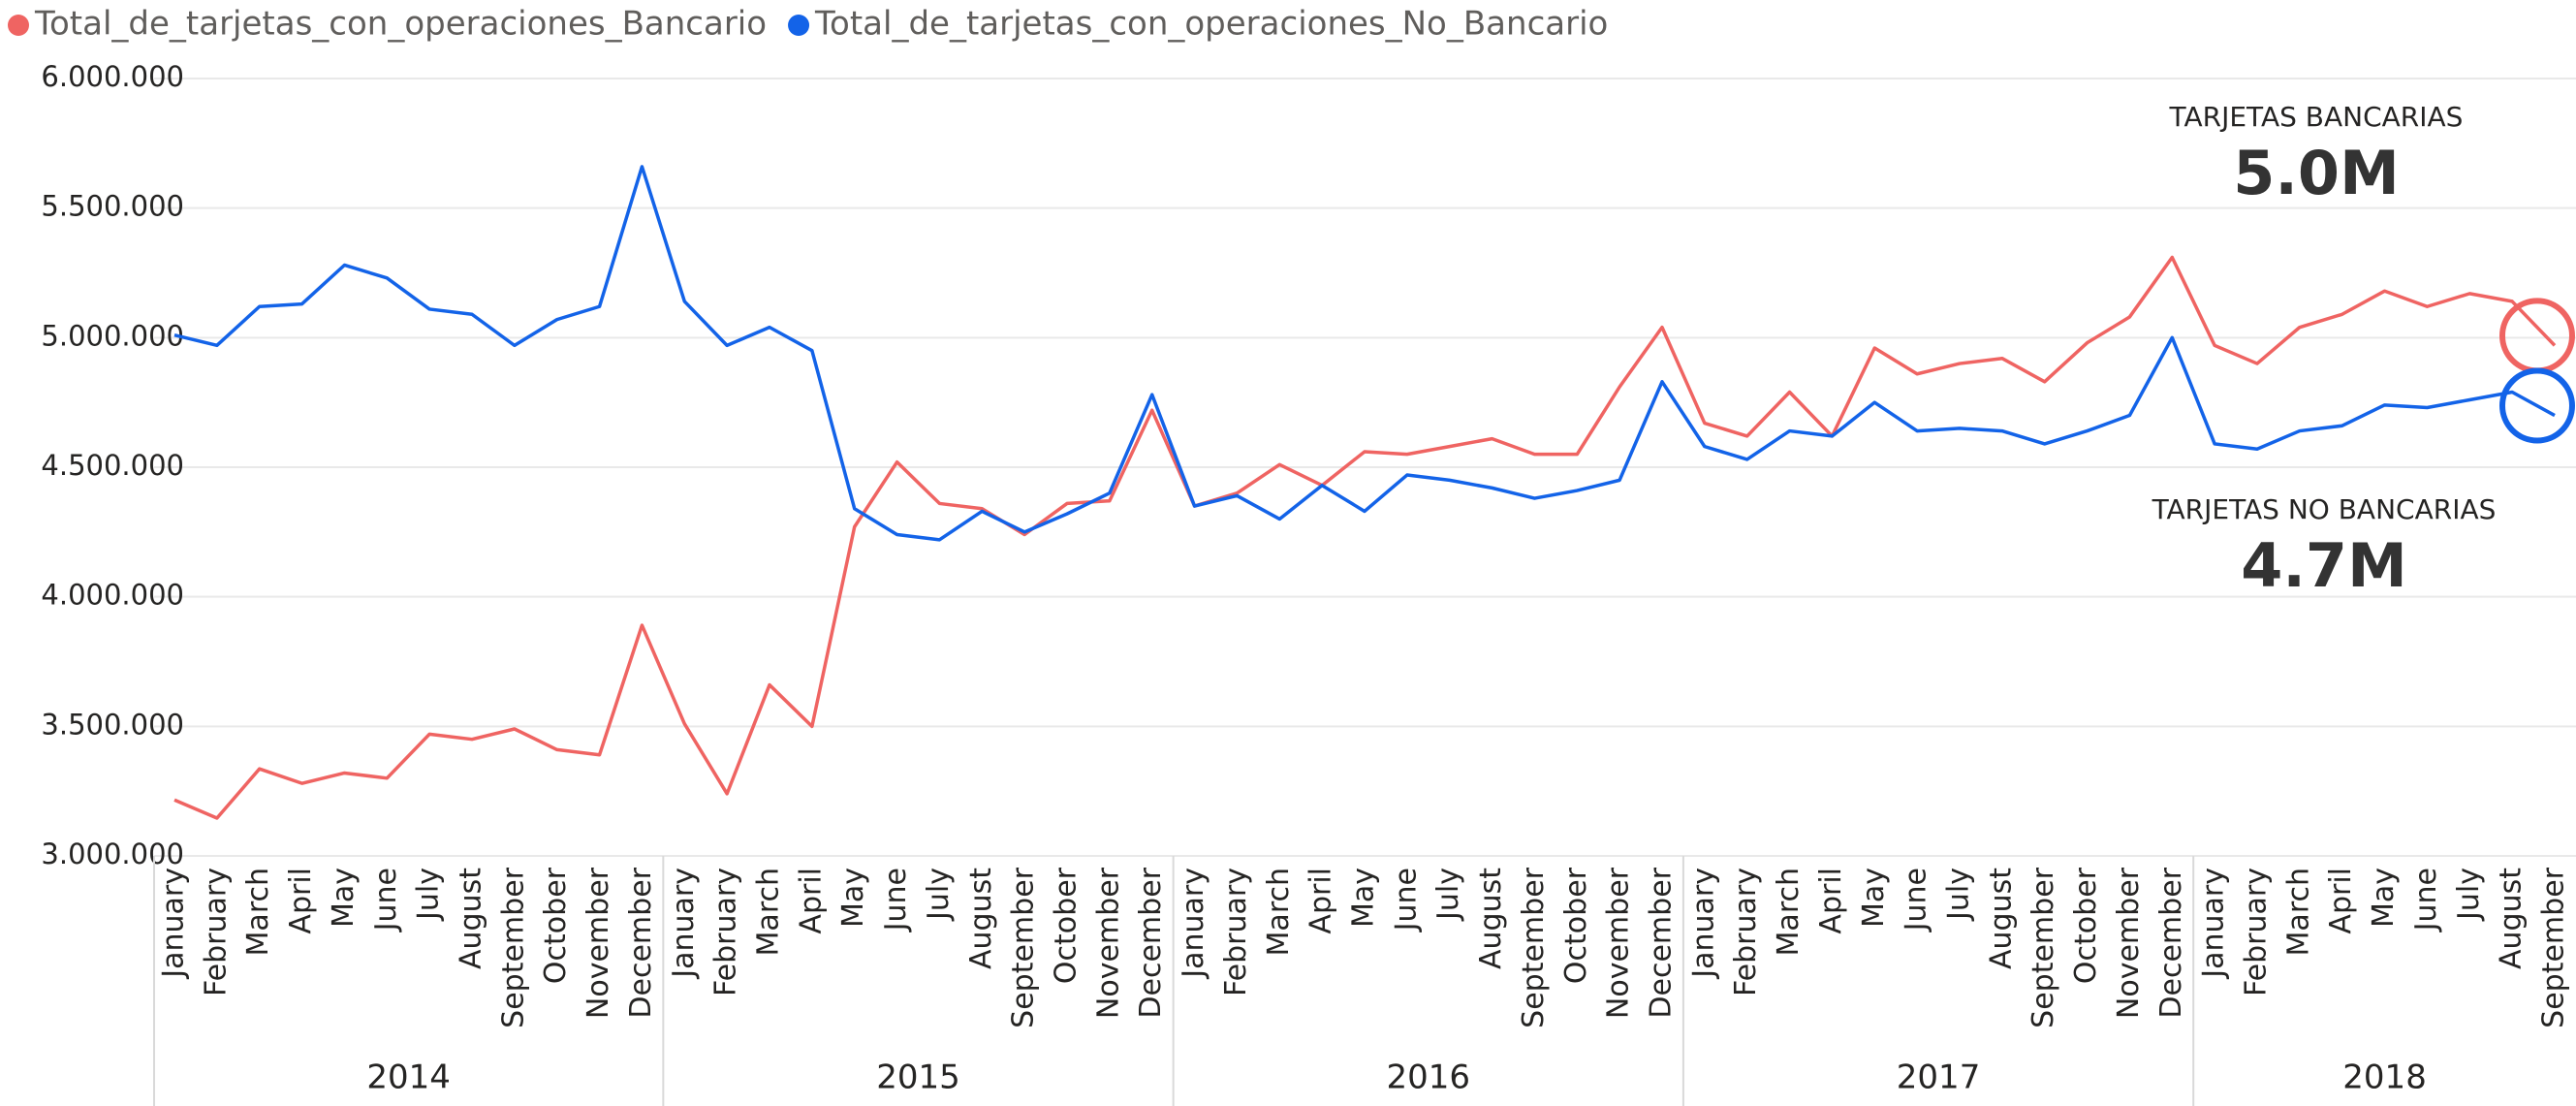 The width and height of the screenshot is (2576, 1106). I want to click on y-tick-label: 5.500.000, so click(112, 206).